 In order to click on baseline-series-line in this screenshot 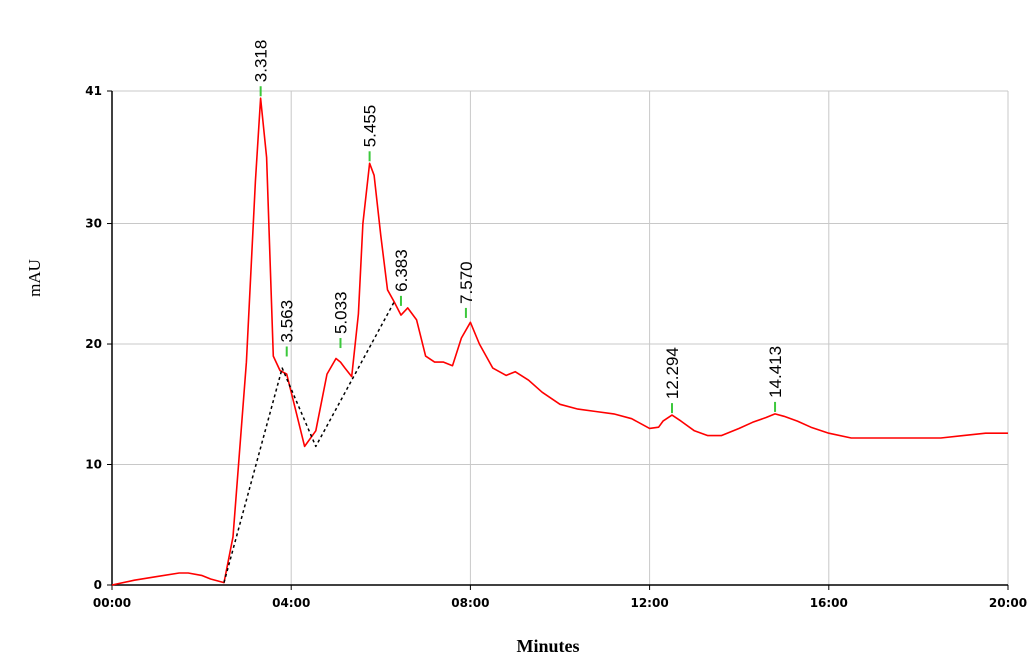, I will do `click(309, 442)`.